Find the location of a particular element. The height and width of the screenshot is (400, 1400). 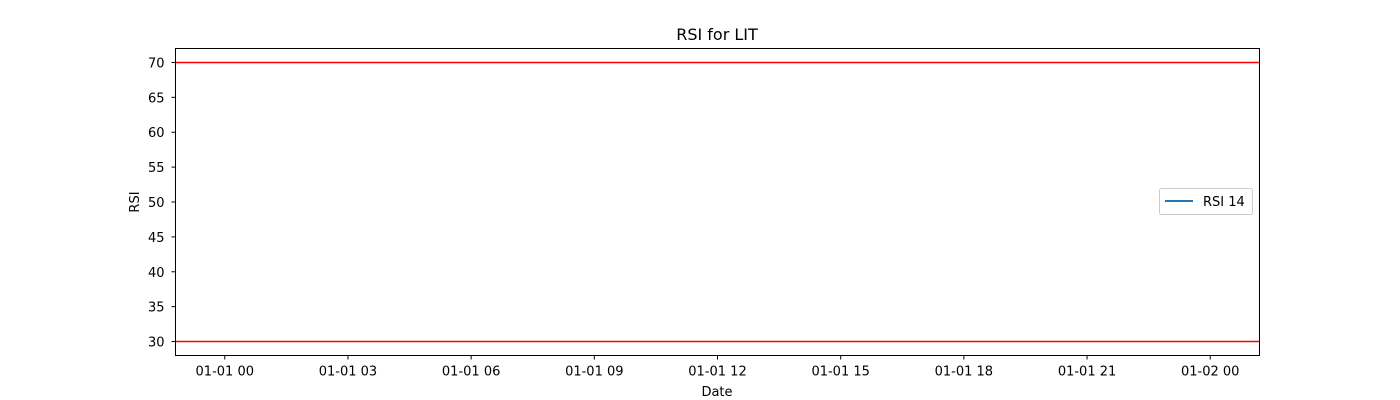

y-axis-ticks: 30 35 40 45 50 55 60 65 70 is located at coordinates (162, 203).